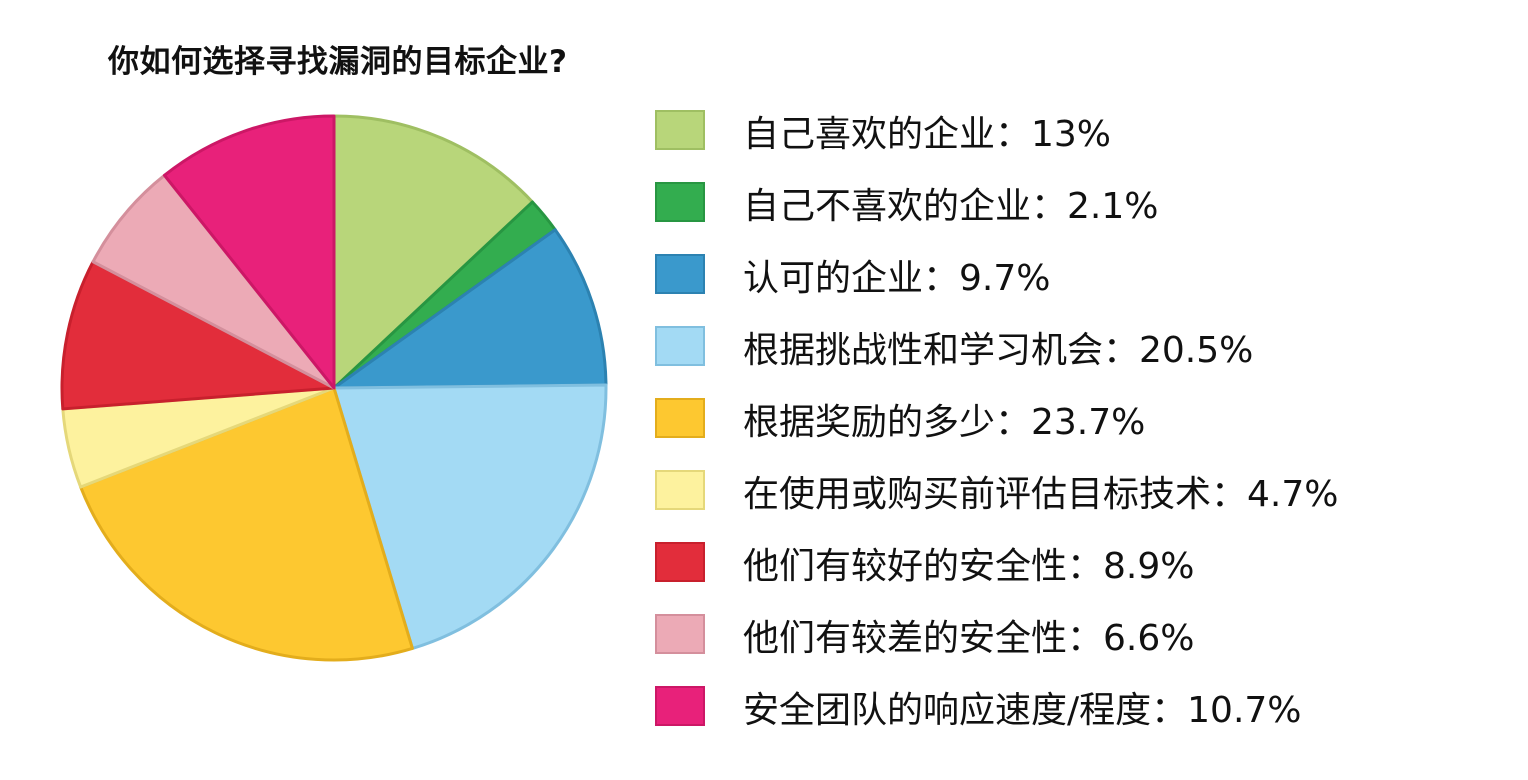  Describe the element at coordinates (944, 422) in the screenshot. I see `legend-label: 根据奖励的多少：23.7%` at that location.